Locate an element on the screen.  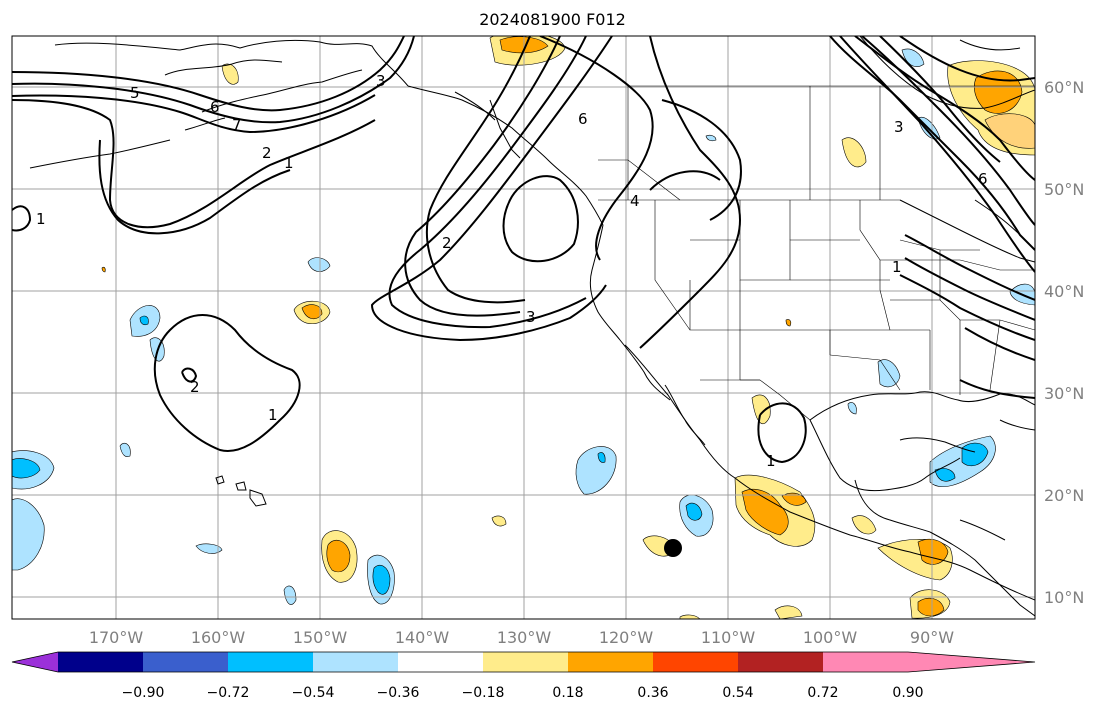
lon-label: 150°W is located at coordinates (320, 637).